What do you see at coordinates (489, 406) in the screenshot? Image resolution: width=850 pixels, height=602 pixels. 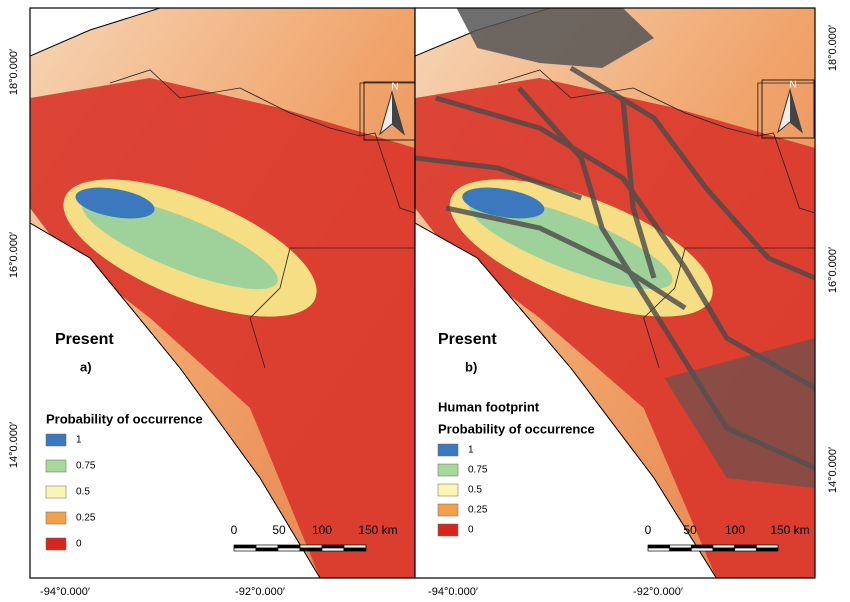 I see `overlay-title: Human footprint` at bounding box center [489, 406].